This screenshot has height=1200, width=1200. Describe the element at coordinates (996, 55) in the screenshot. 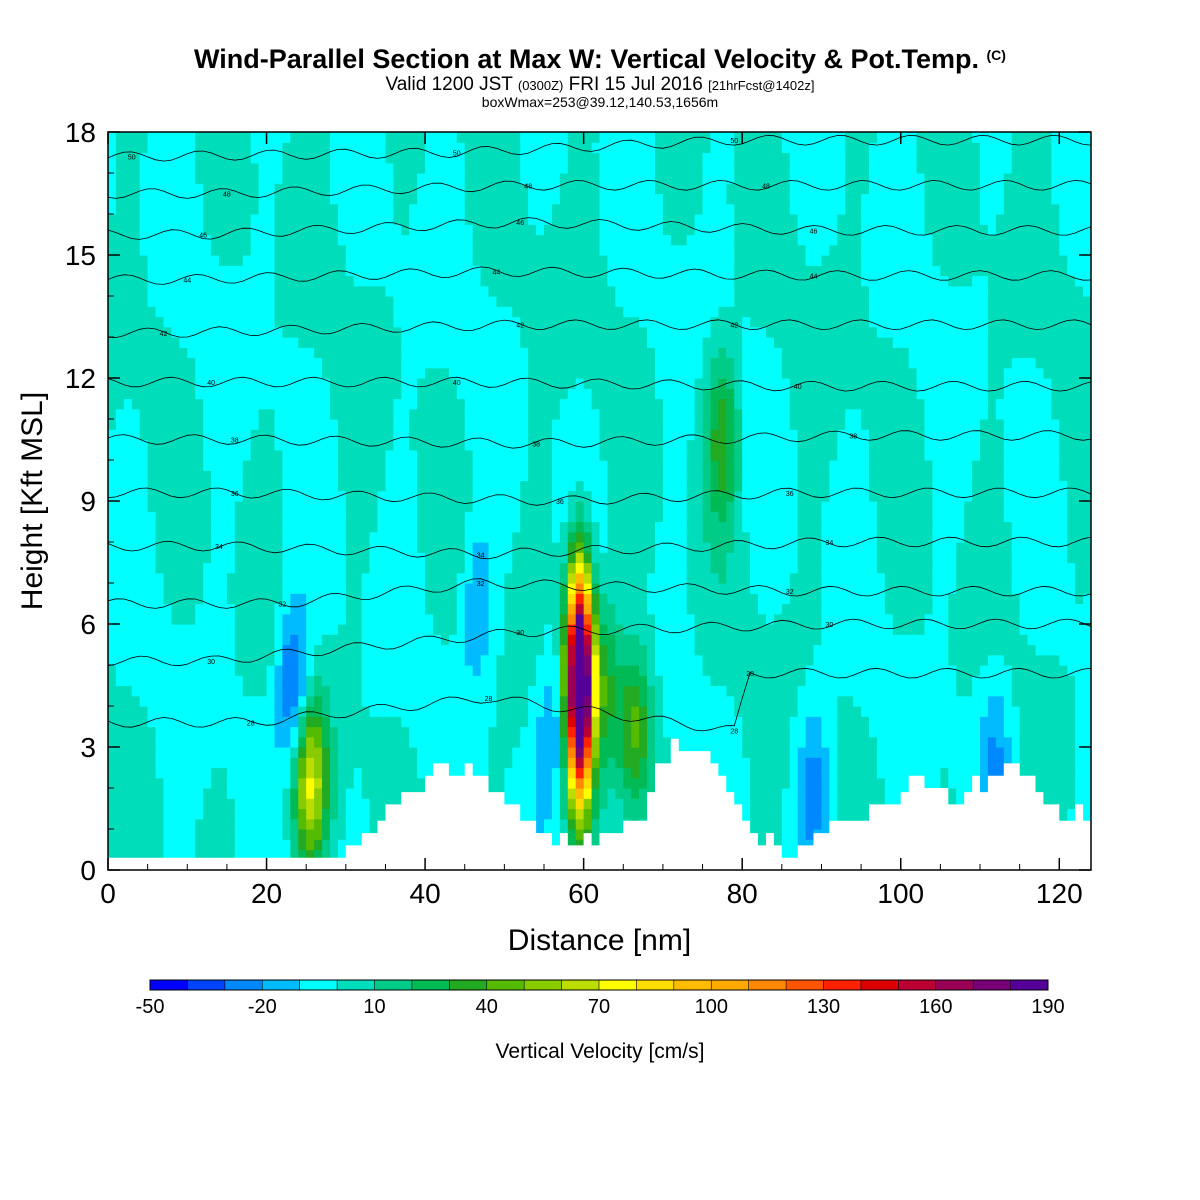

I see `title-mark: (C)` at that location.